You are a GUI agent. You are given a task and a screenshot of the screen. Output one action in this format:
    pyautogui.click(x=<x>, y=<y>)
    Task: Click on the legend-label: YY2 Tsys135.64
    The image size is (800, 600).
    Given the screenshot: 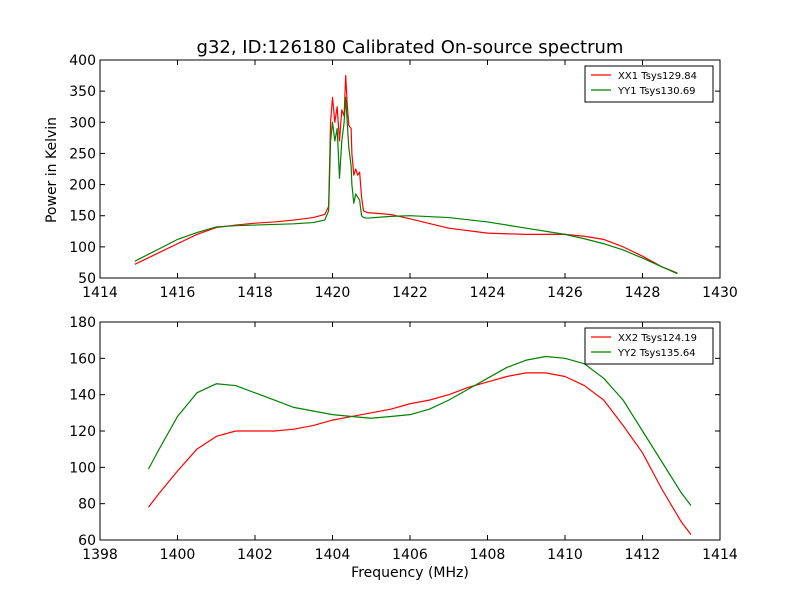 What is the action you would take?
    pyautogui.click(x=656, y=353)
    